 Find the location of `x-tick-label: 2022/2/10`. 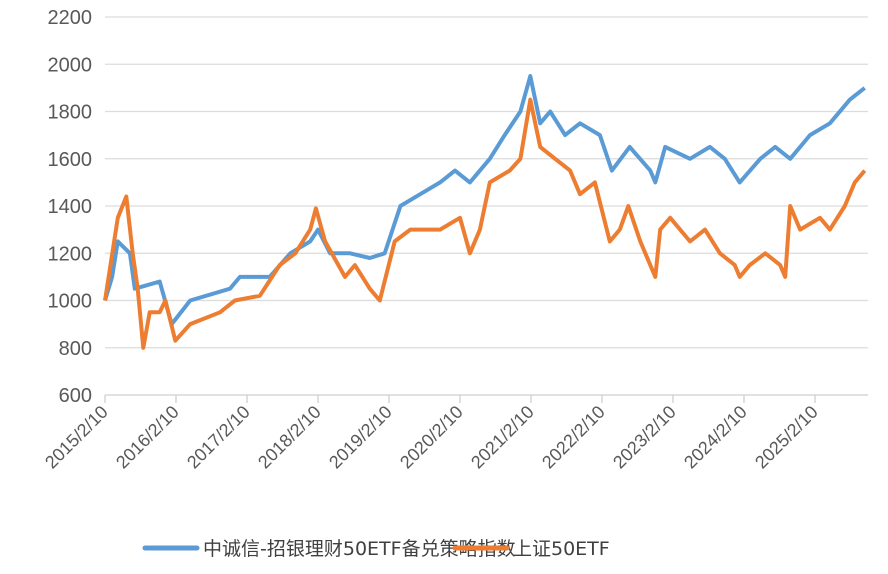

x-tick-label: 2022/2/10 is located at coordinates (573, 437).